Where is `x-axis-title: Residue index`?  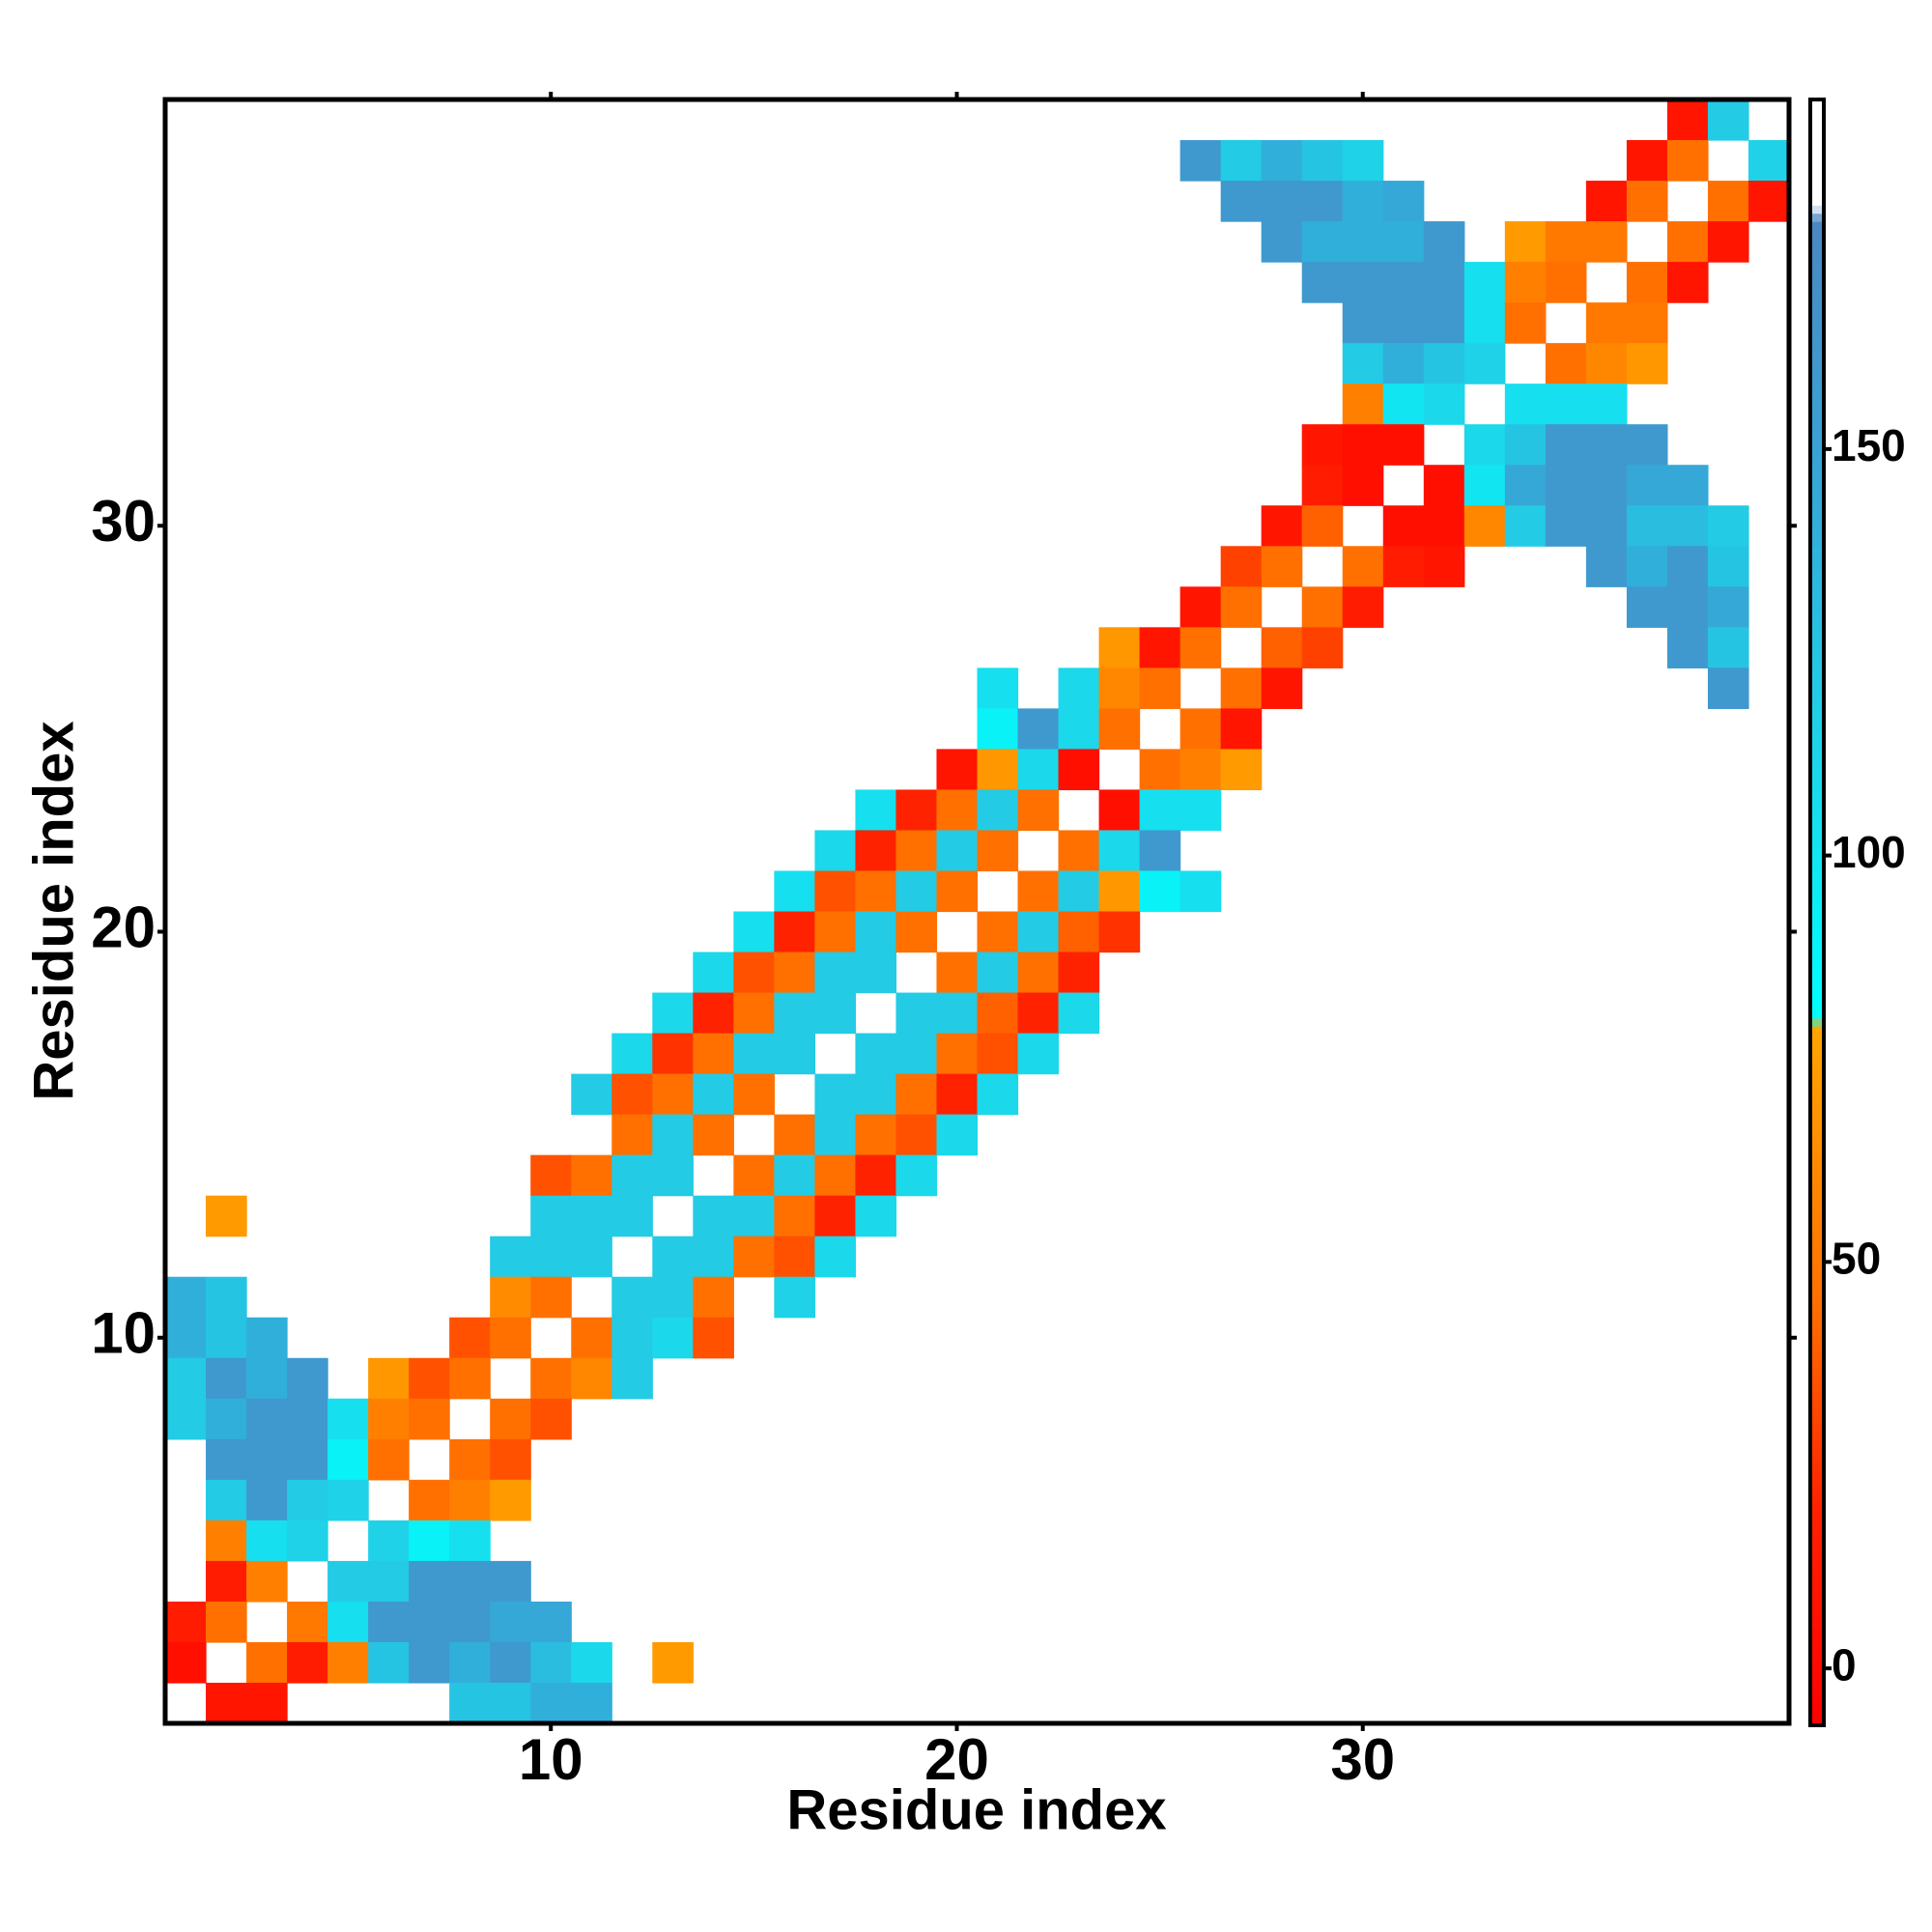 x-axis-title: Residue index is located at coordinates (976, 1809).